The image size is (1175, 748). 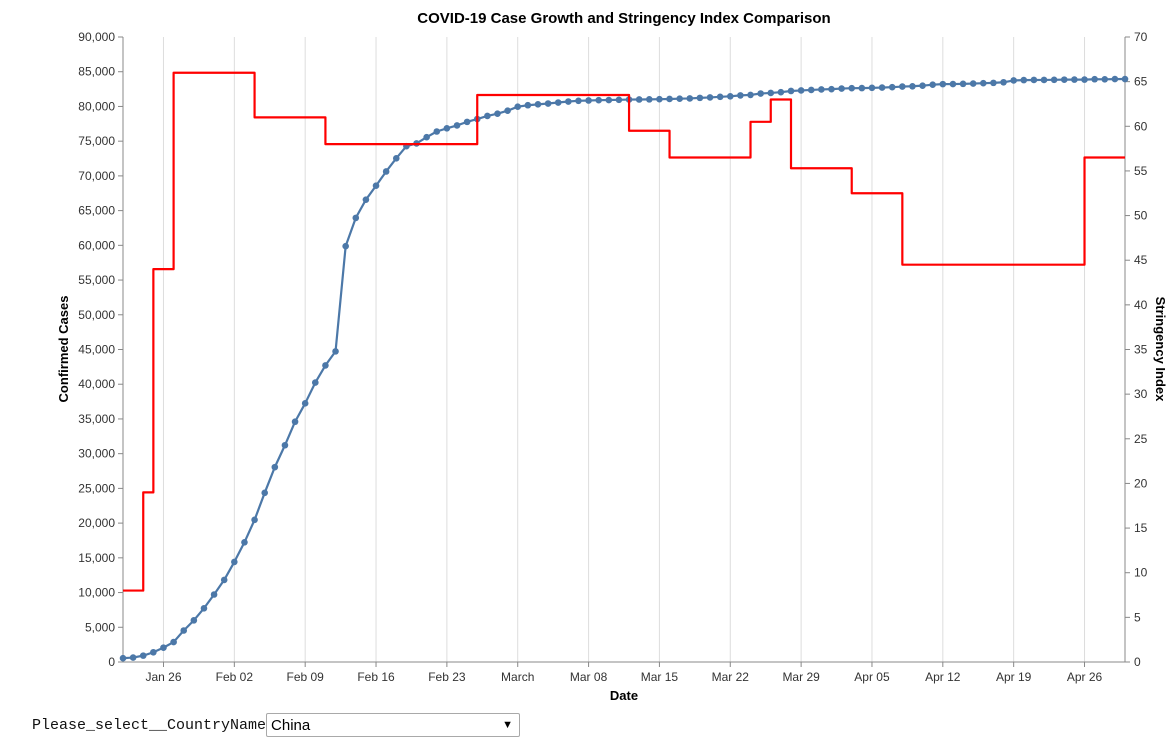 What do you see at coordinates (96, 106) in the screenshot?
I see `left-y-tick-label: 80,000` at bounding box center [96, 106].